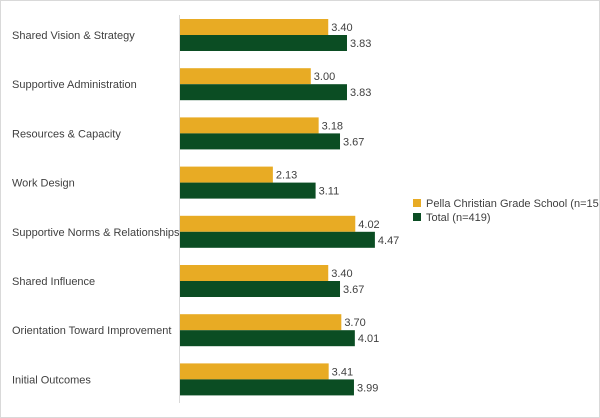 The width and height of the screenshot is (600, 418). I want to click on category-label-work-design: Work Design, so click(43, 184).